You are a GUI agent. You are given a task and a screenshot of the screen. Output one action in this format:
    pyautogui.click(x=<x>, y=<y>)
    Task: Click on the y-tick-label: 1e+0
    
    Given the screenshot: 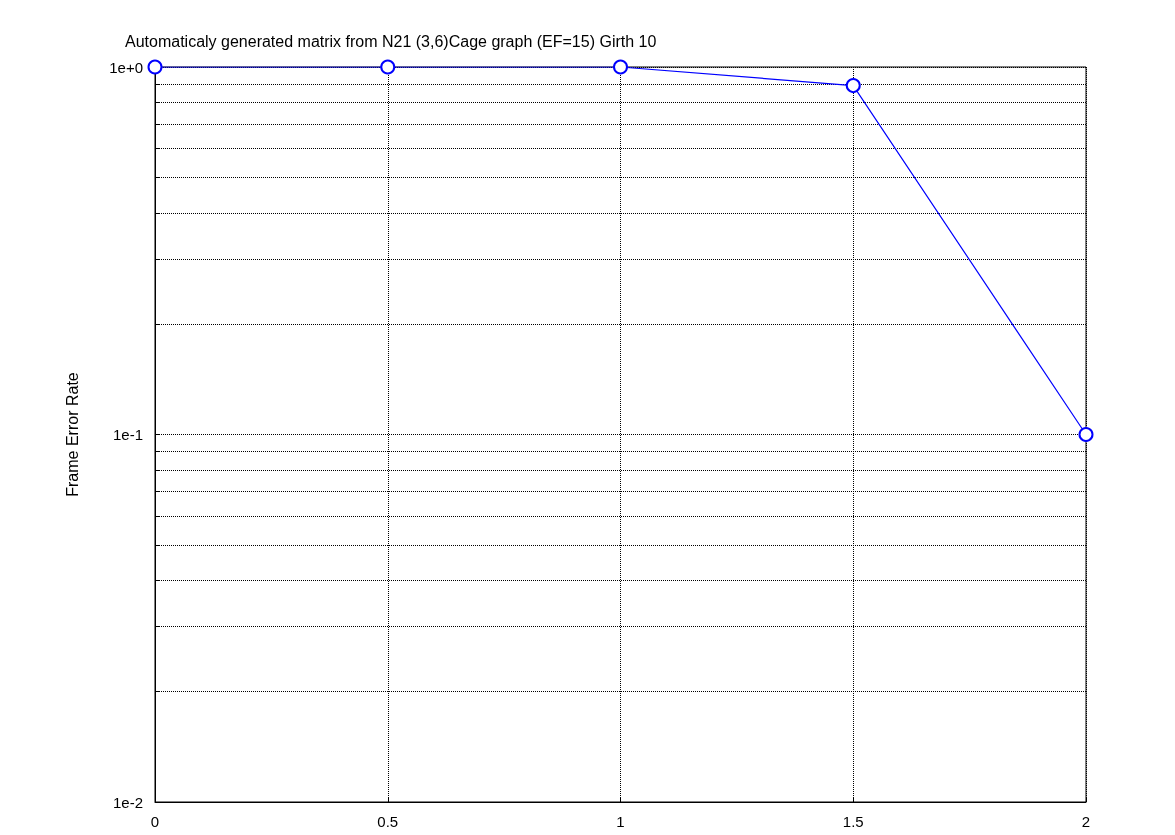 What is the action you would take?
    pyautogui.click(x=126, y=67)
    